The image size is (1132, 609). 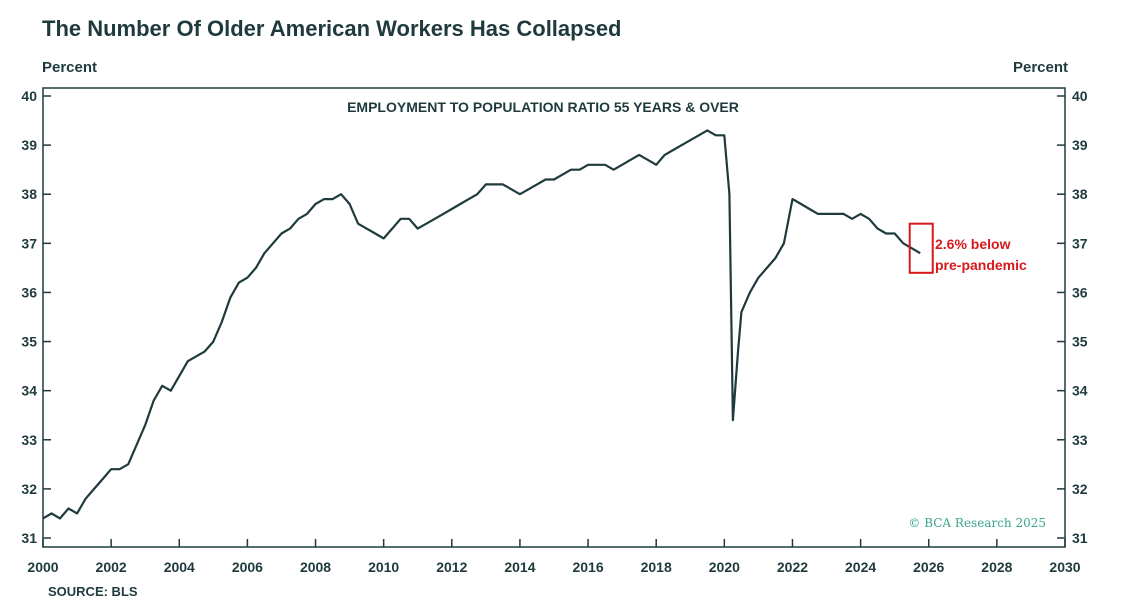 What do you see at coordinates (1040, 67) in the screenshot?
I see `right-axis-unit: Percent` at bounding box center [1040, 67].